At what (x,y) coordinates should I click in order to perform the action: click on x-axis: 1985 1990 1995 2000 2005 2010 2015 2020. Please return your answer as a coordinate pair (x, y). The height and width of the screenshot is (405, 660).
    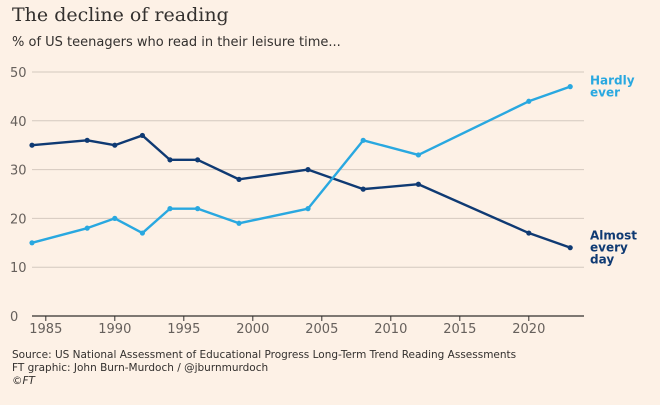
    Looking at the image, I should click on (306, 326).